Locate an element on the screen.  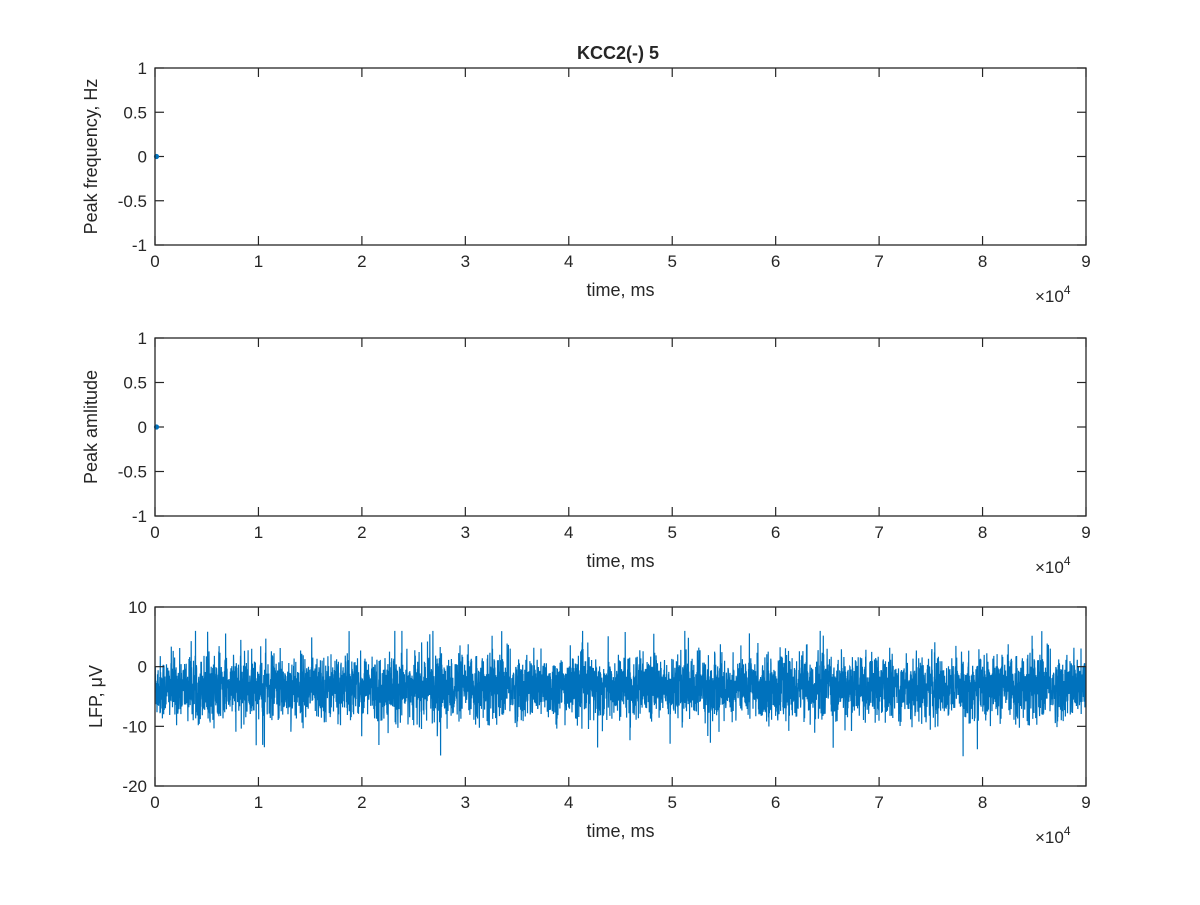
lfp-trace-line is located at coordinates (620, 693).